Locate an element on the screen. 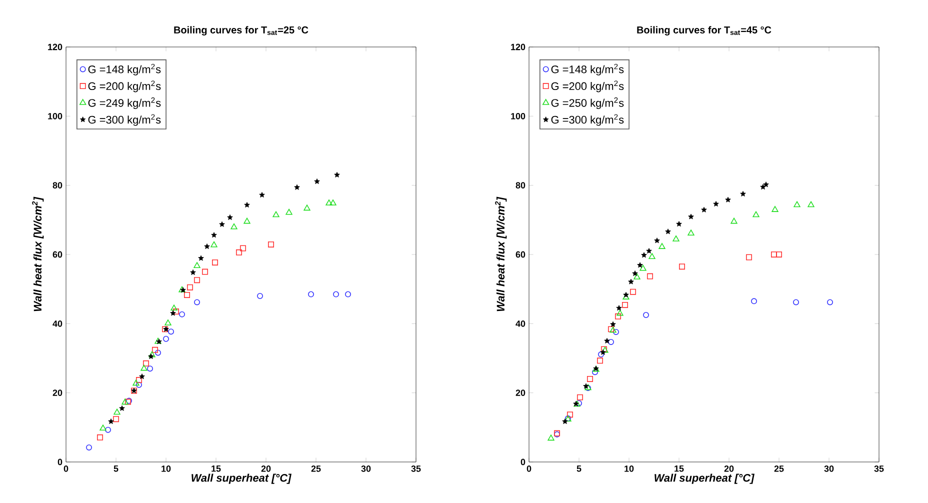  y-tick-label: 100 is located at coordinates (55, 116).